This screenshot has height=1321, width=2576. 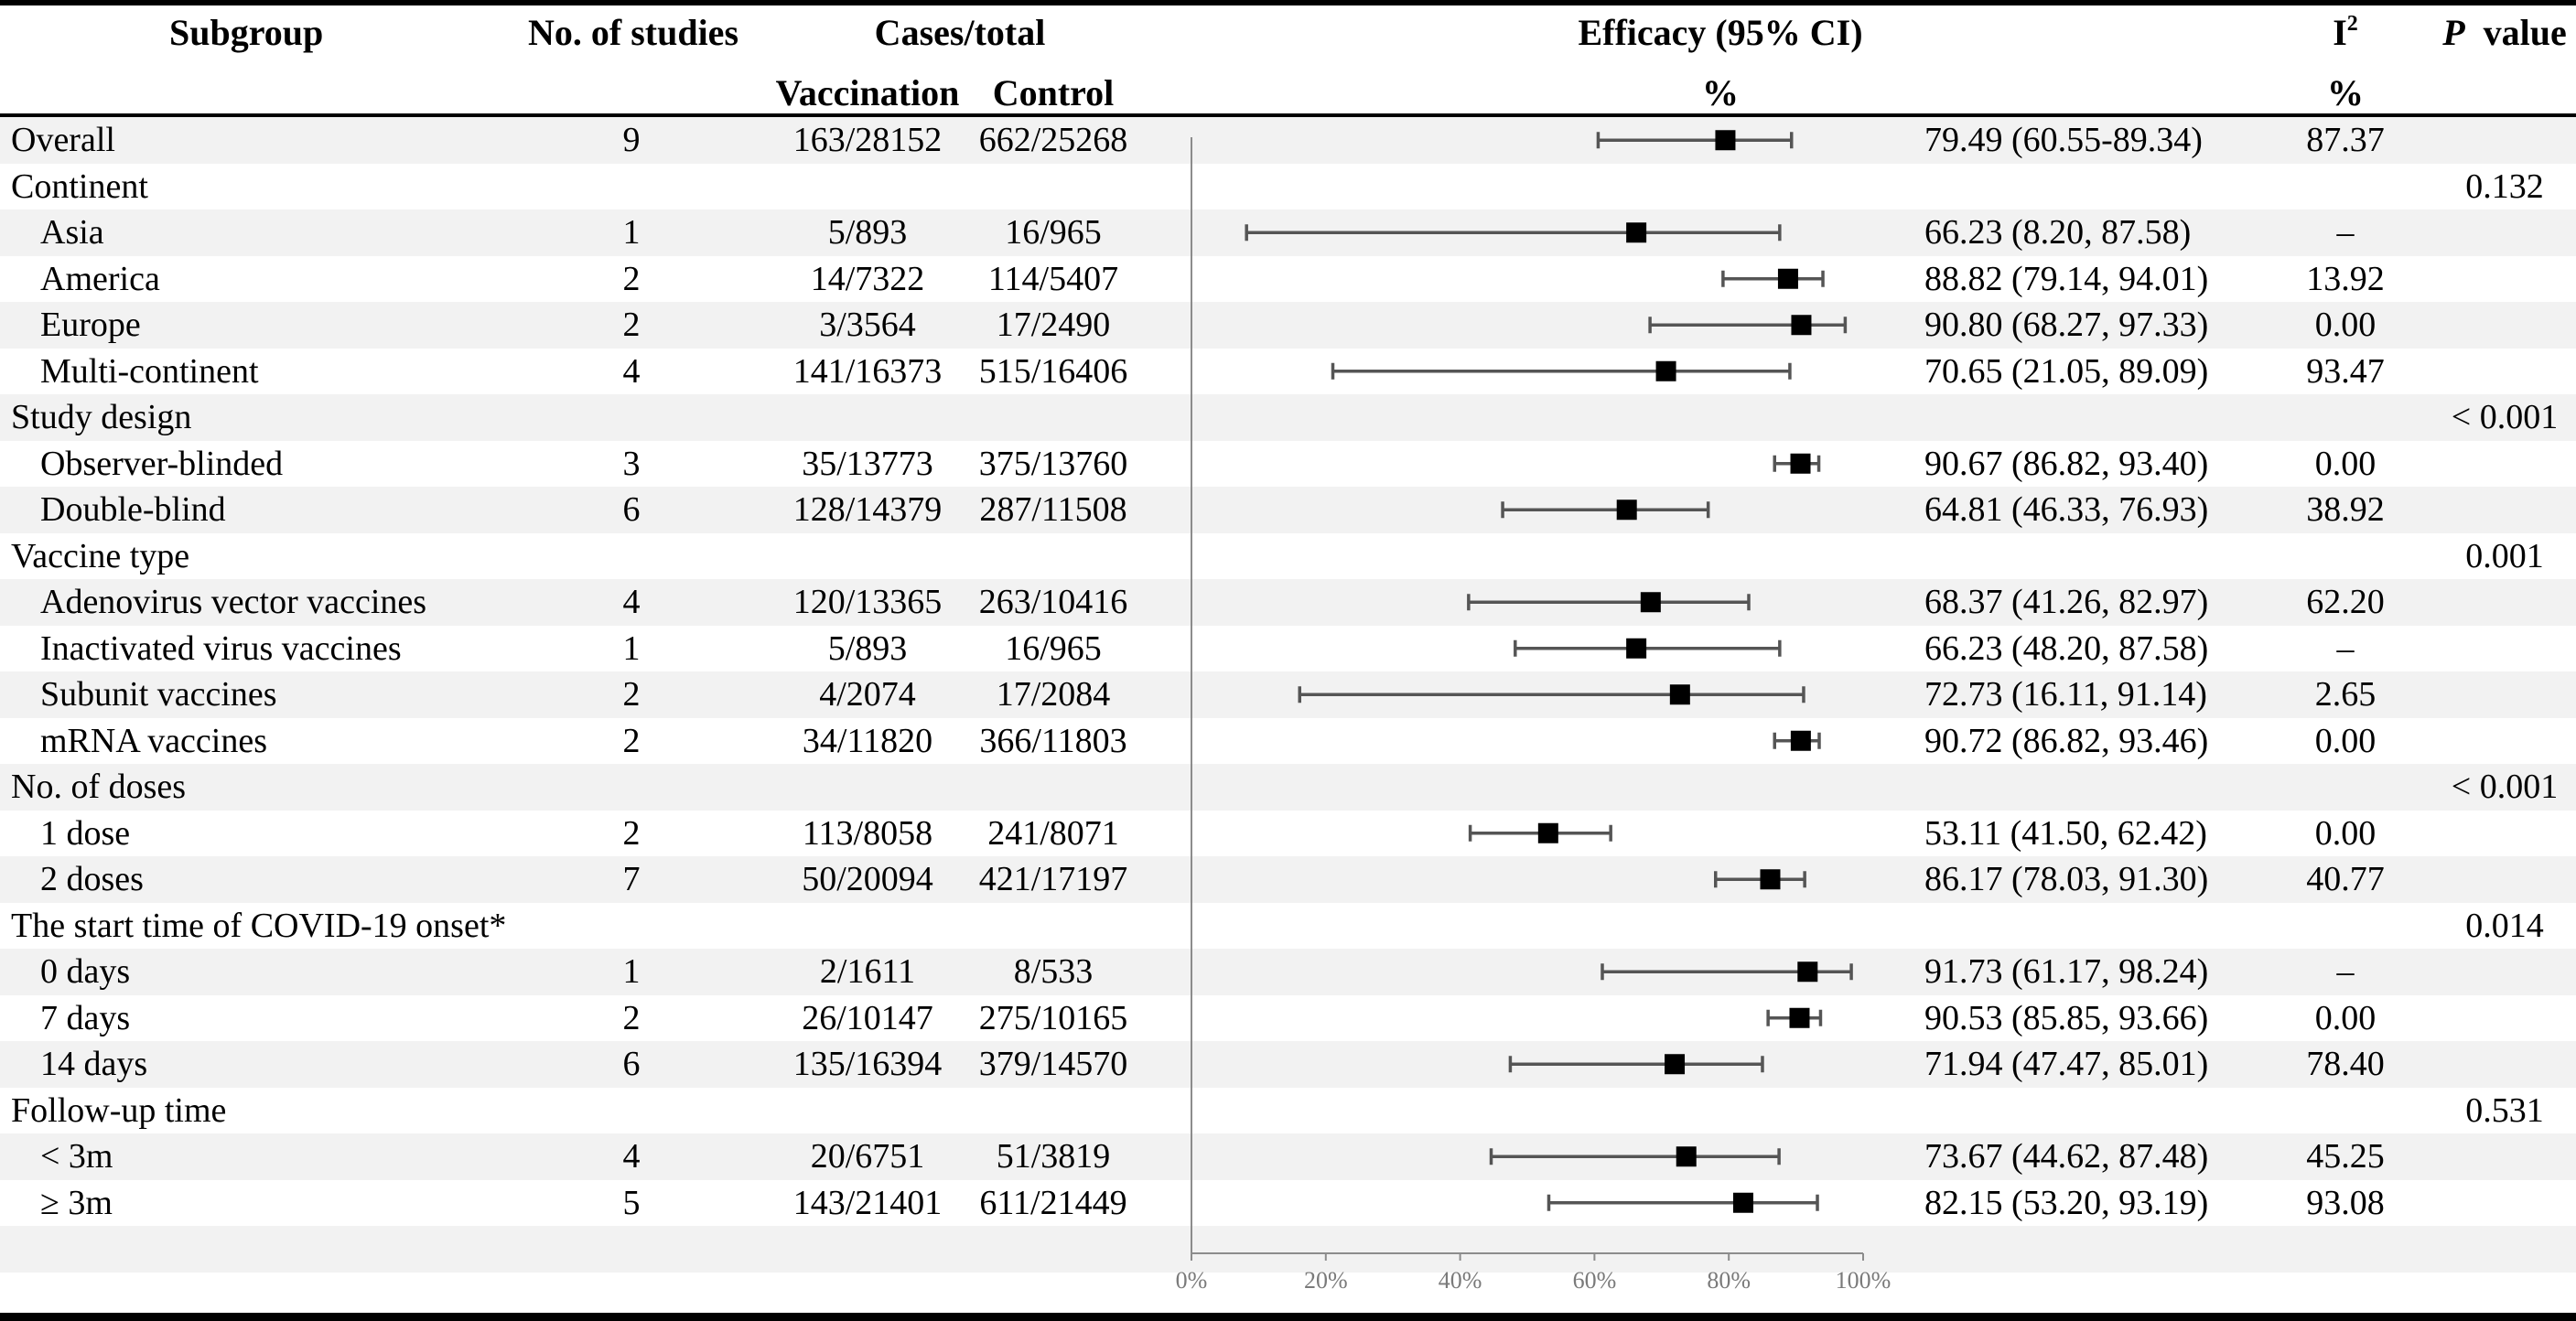 I want to click on row-studies: 9, so click(x=631, y=140).